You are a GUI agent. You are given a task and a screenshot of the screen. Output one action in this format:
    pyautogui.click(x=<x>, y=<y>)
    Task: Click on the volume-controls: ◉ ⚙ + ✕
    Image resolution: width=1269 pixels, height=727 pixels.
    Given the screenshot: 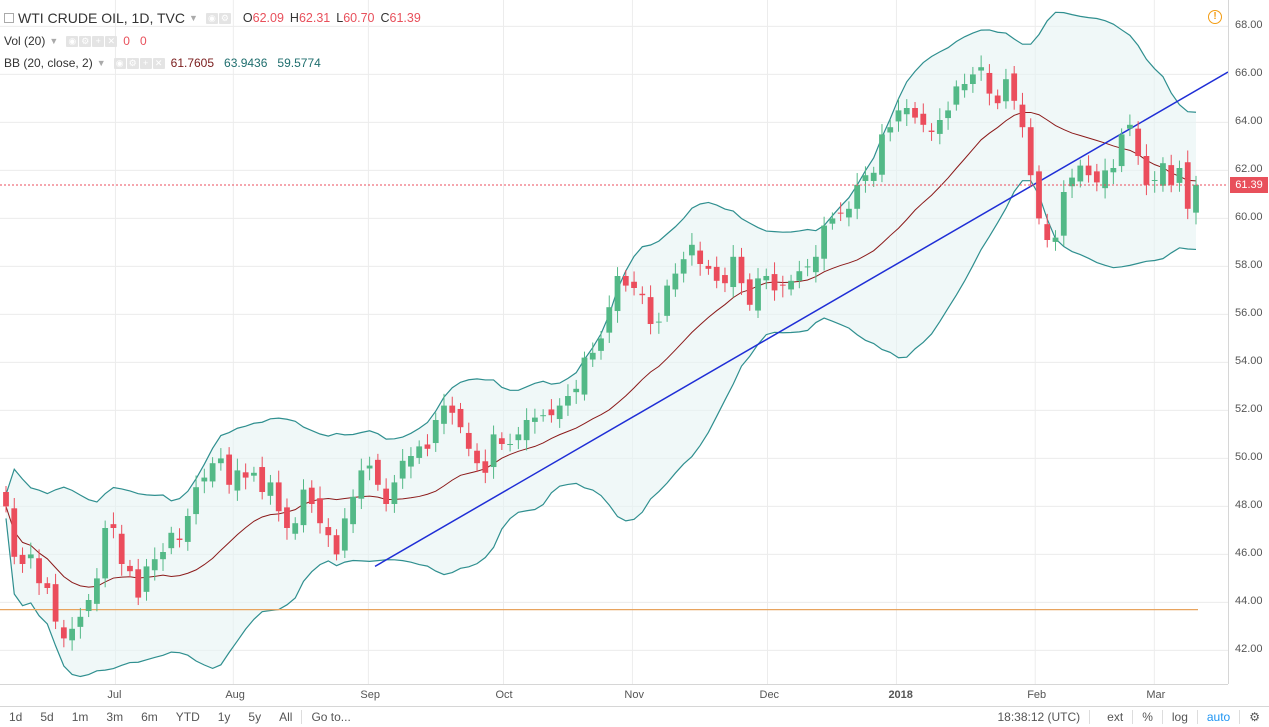 What is the action you would take?
    pyautogui.click(x=92, y=41)
    